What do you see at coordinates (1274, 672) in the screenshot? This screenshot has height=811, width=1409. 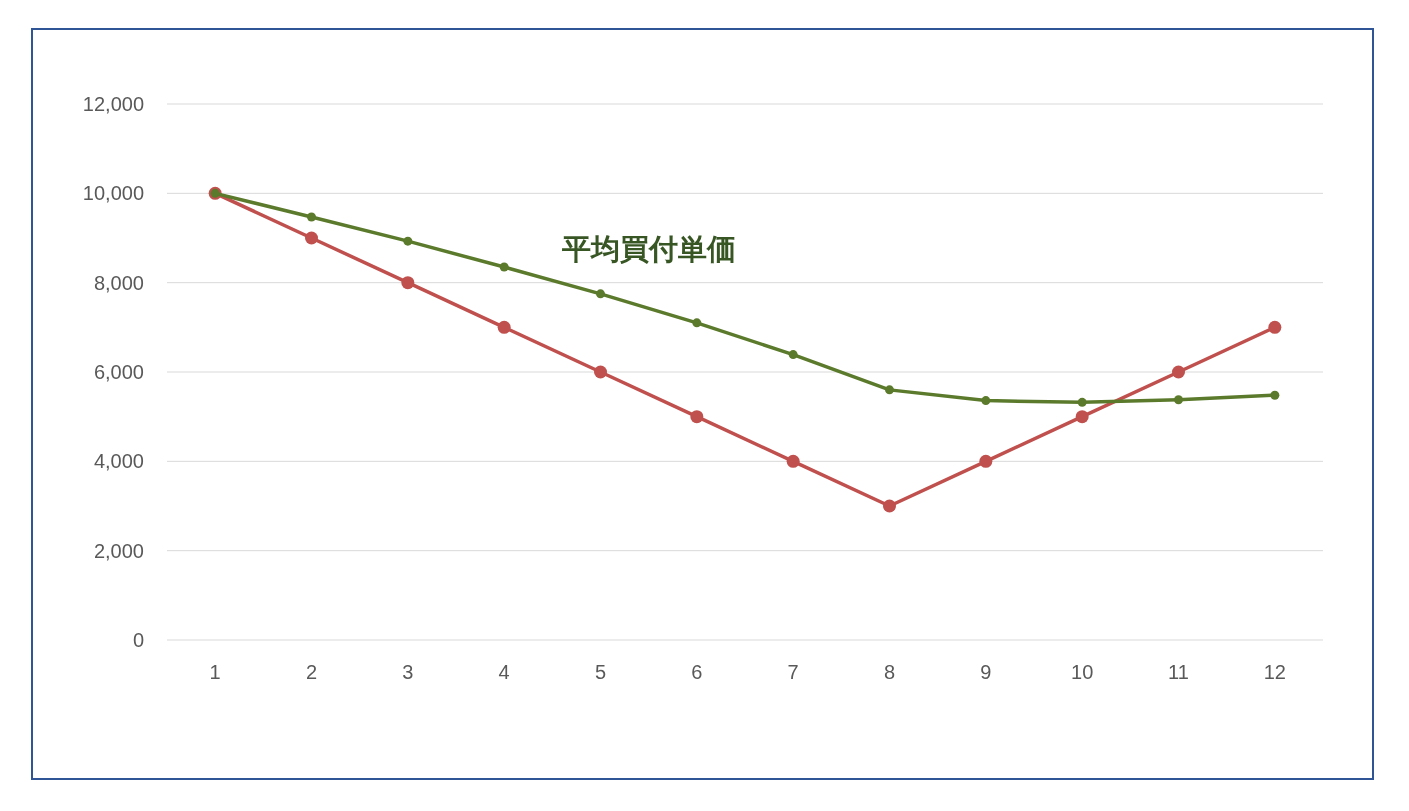 I see `x-tick-label: 12` at bounding box center [1274, 672].